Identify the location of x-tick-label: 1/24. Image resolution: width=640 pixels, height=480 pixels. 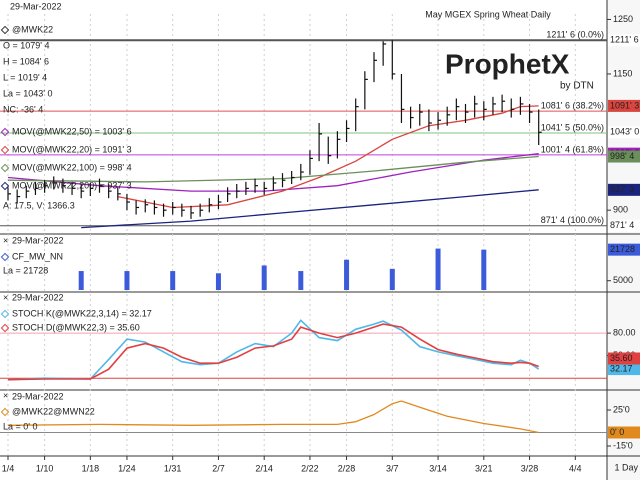
(127, 468).